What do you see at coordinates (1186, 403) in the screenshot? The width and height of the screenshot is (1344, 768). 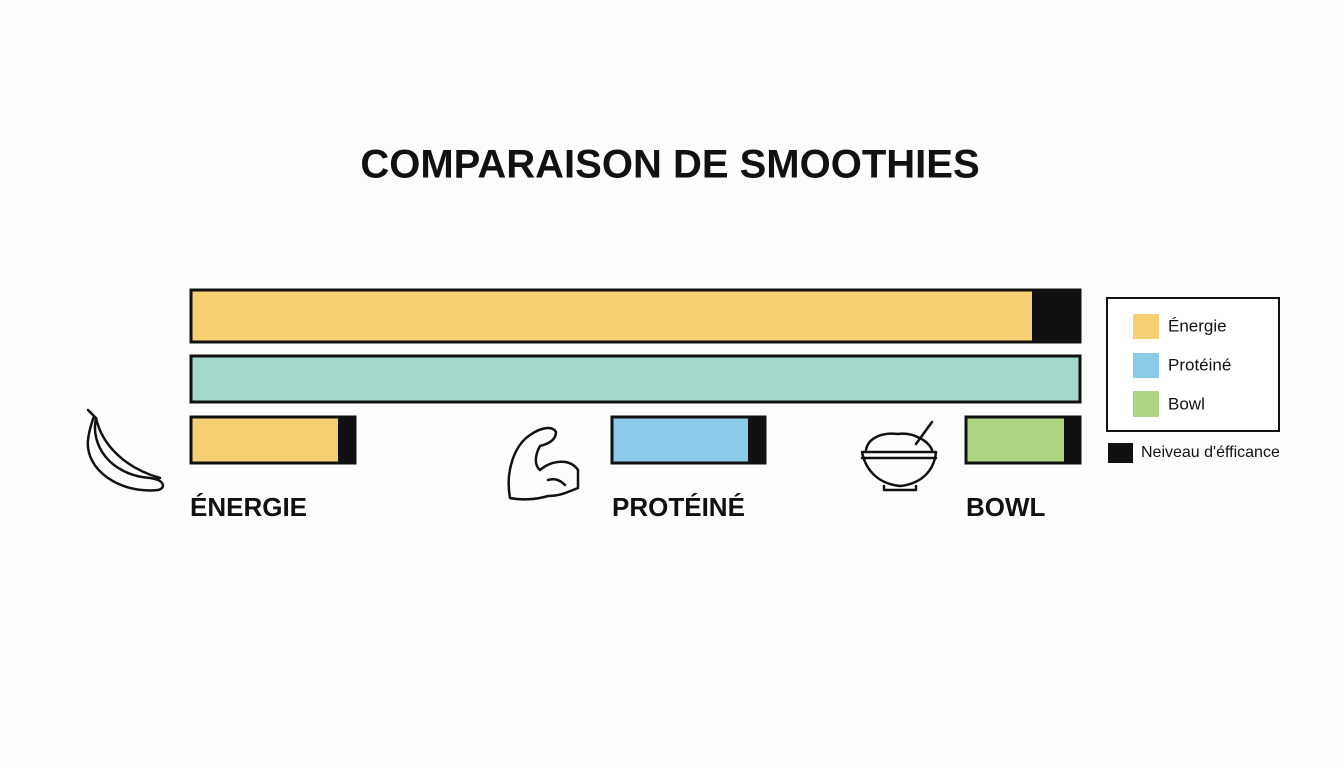 I see `legend-label: Bowl` at bounding box center [1186, 403].